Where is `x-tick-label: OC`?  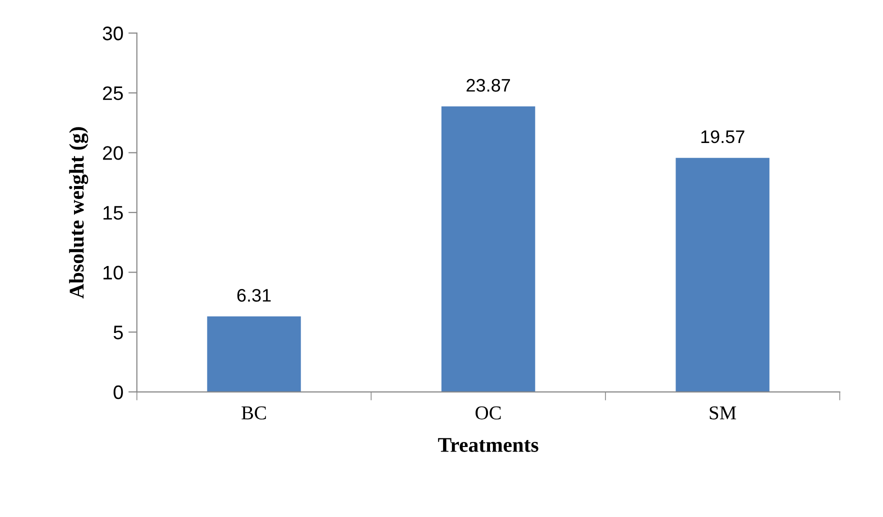 x-tick-label: OC is located at coordinates (488, 413).